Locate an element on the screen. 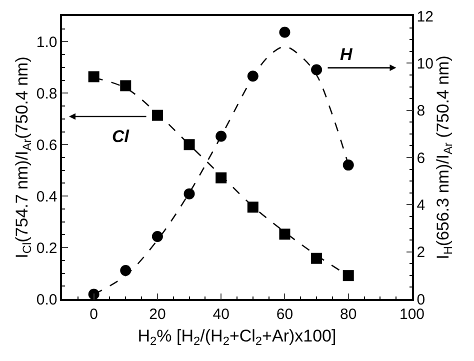 The width and height of the screenshot is (474, 361). y-tick-label: 0.2 is located at coordinates (47, 248).